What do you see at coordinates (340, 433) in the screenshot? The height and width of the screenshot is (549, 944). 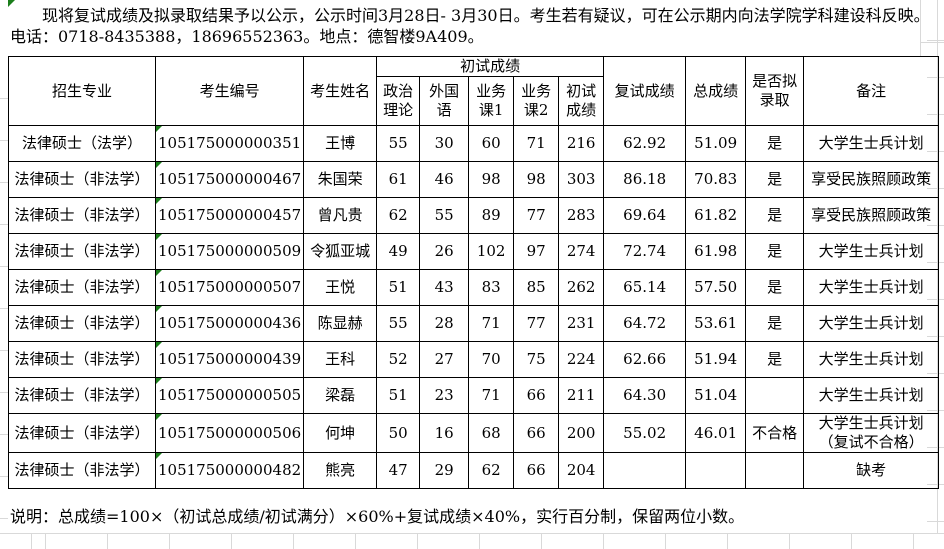 I see `table-cell: 何坤` at bounding box center [340, 433].